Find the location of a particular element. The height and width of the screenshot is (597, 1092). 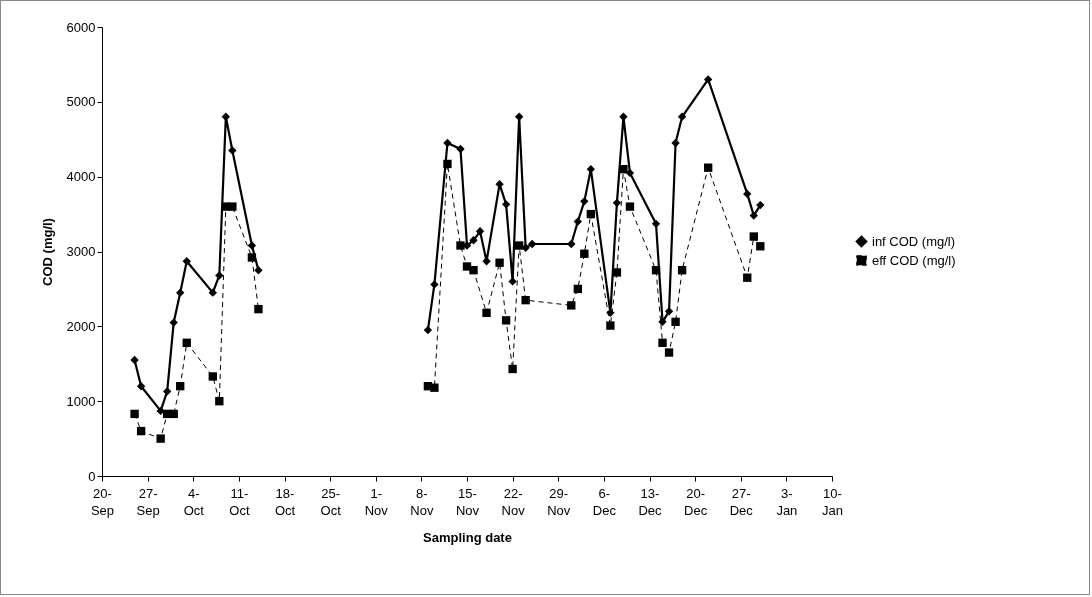

x-tick-label: 3- Jan is located at coordinates (787, 501).